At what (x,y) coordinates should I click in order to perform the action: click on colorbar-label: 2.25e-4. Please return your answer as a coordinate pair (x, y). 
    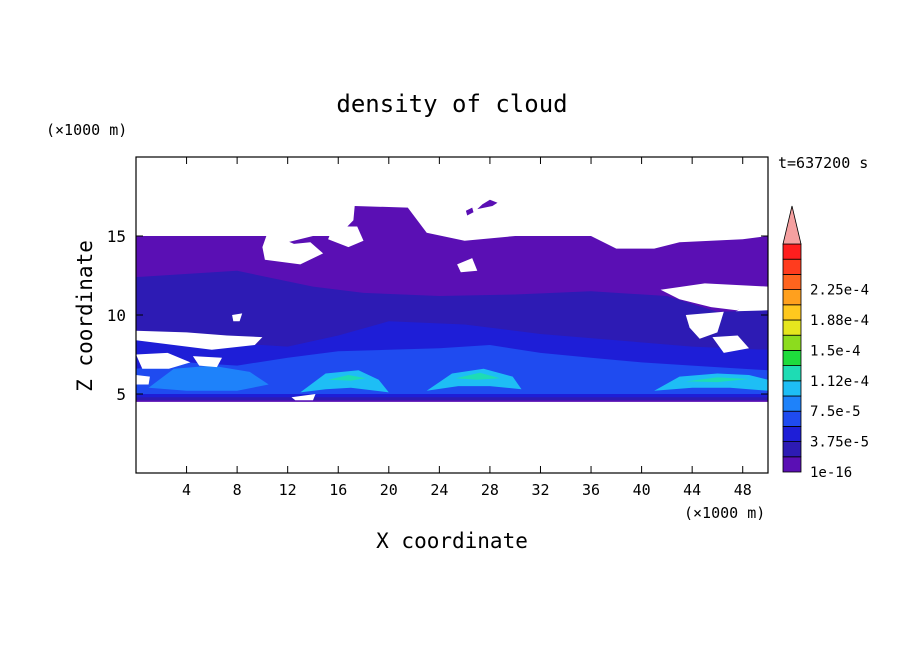
    Looking at the image, I should click on (839, 291).